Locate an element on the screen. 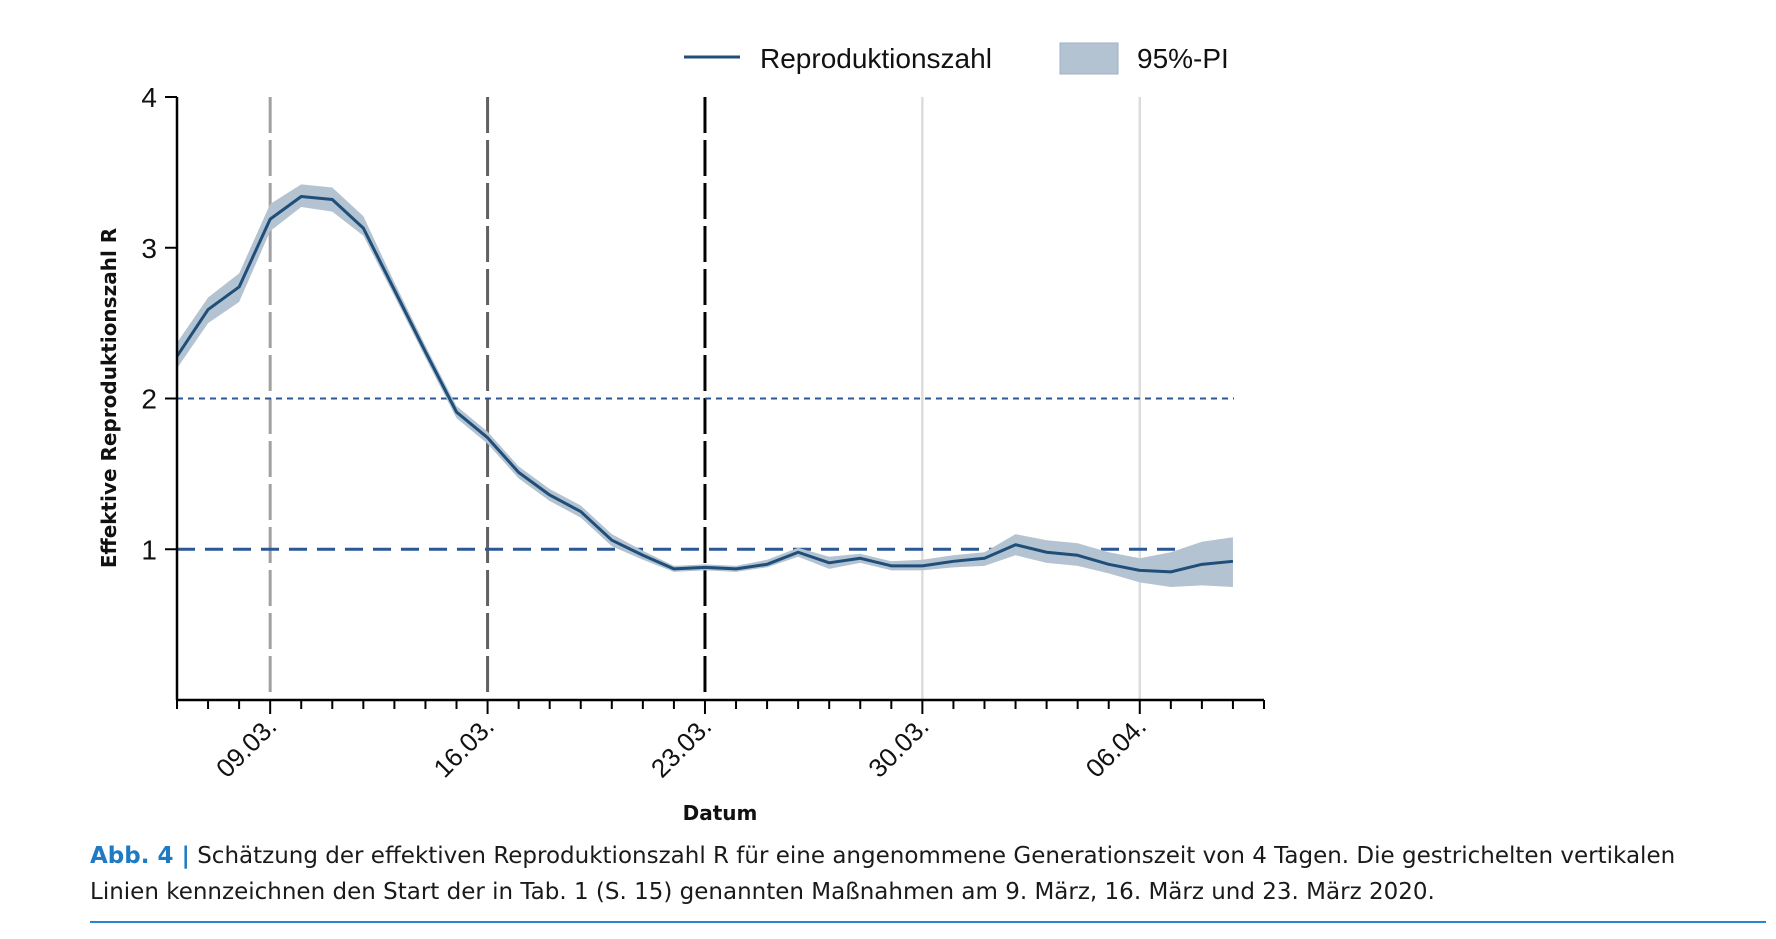  caption-lead: Abb. 4 | is located at coordinates (140, 856).